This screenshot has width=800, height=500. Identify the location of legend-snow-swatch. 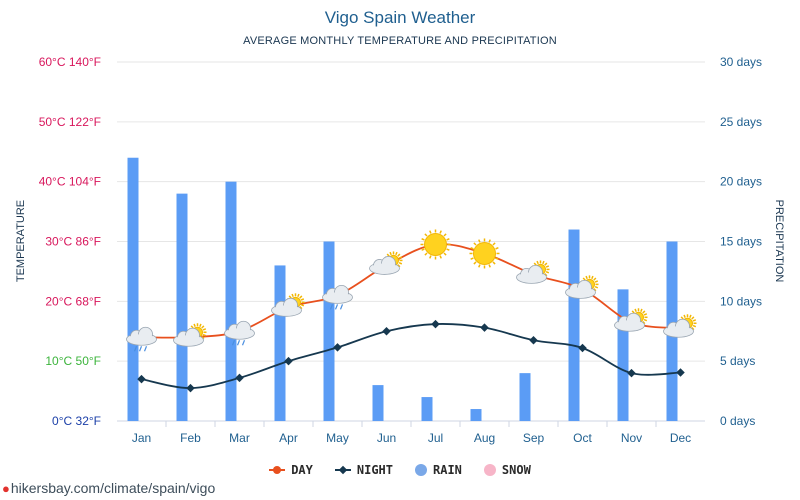
(489, 470).